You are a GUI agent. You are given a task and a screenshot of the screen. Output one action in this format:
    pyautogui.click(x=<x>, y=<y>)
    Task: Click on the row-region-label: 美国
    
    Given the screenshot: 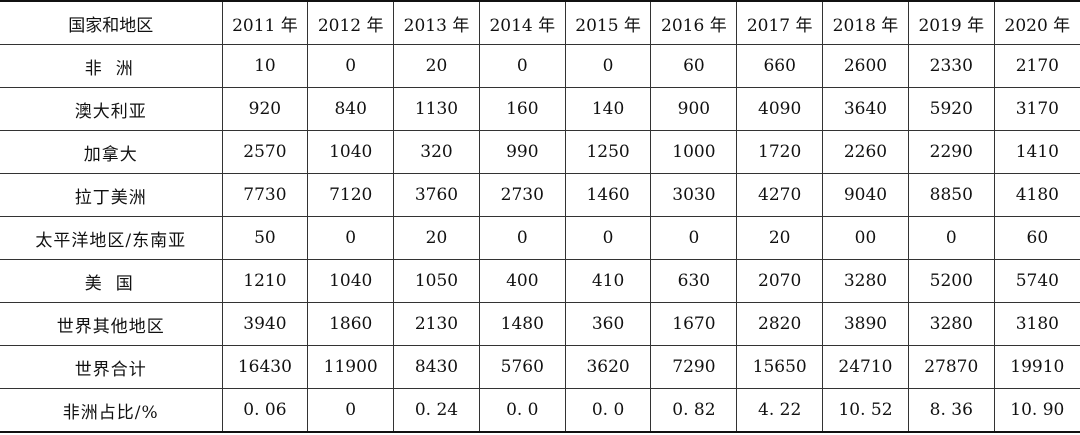 What is the action you would take?
    pyautogui.click(x=111, y=281)
    